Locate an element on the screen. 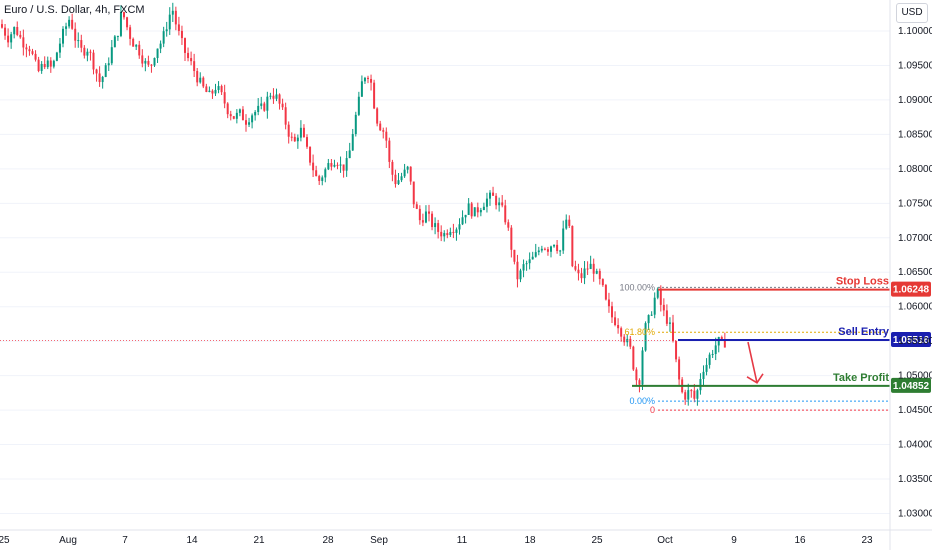  y-tick-label: 1.10000 is located at coordinates (915, 31).